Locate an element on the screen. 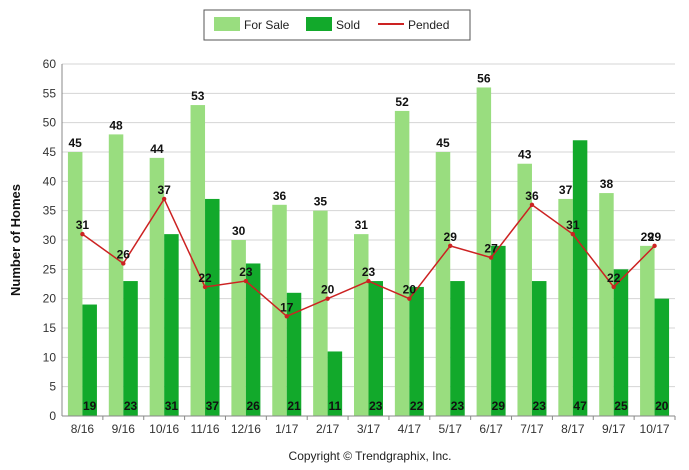 The image size is (689, 470). y-tick-label: 60 is located at coordinates (50, 64).